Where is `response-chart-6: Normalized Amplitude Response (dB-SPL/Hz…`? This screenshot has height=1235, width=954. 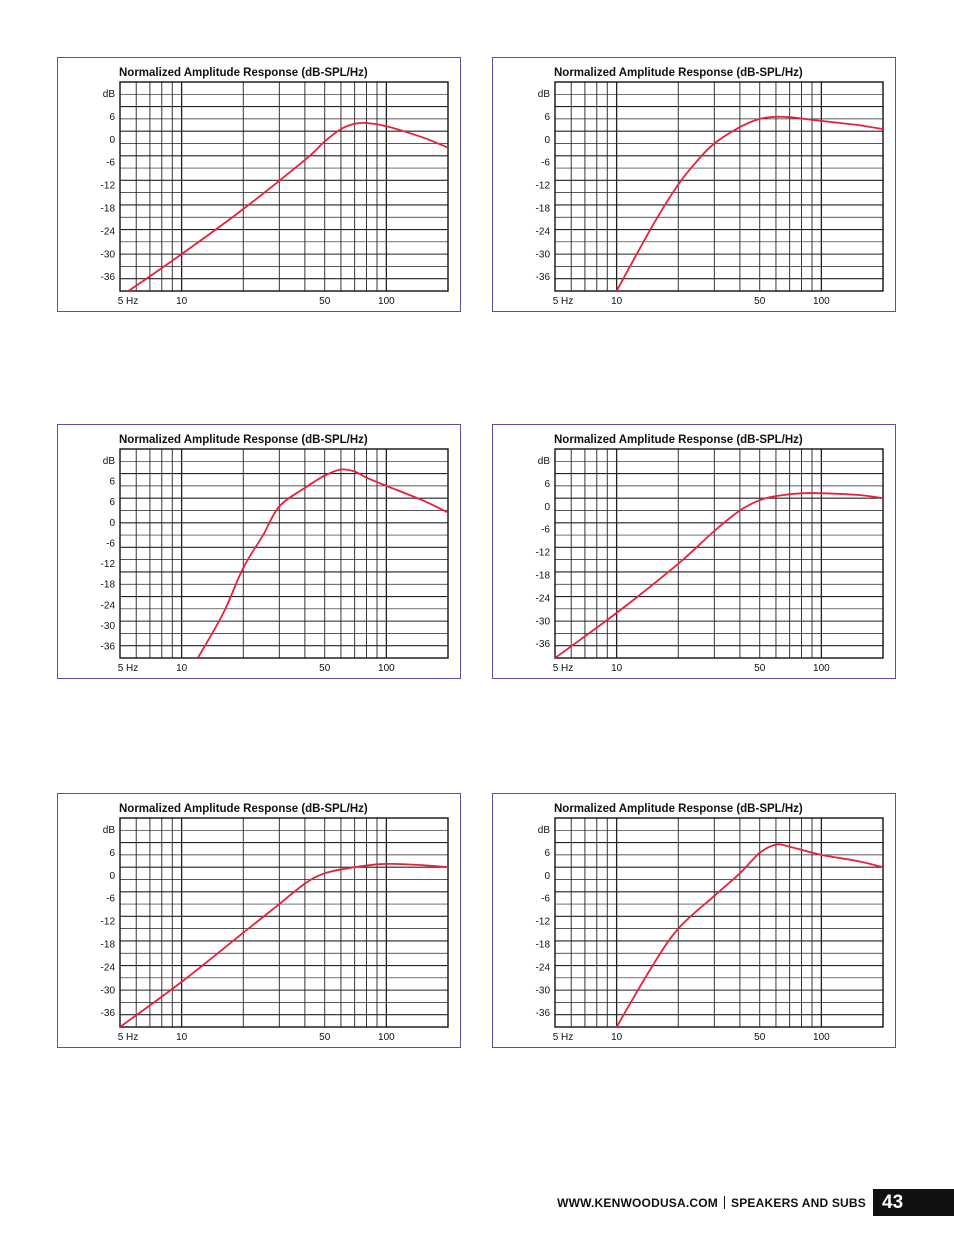 response-chart-6: Normalized Amplitude Response (dB-SPL/Hz… is located at coordinates (694, 920).